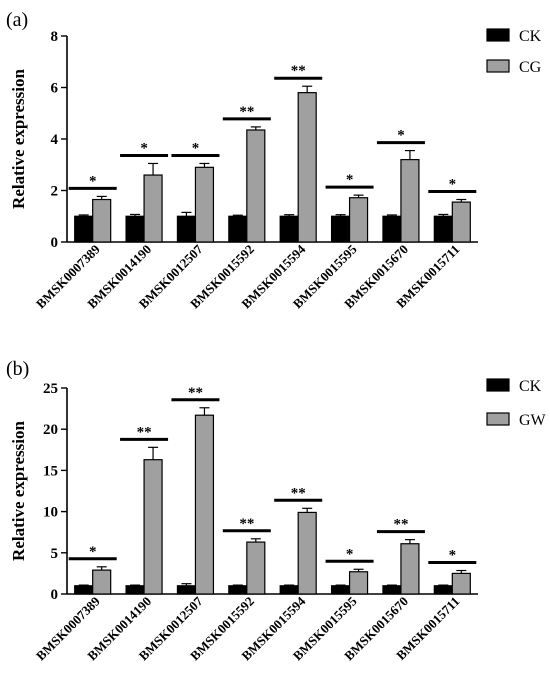 The height and width of the screenshot is (686, 550). I want to click on y-tick-label: 25, so click(50, 389).